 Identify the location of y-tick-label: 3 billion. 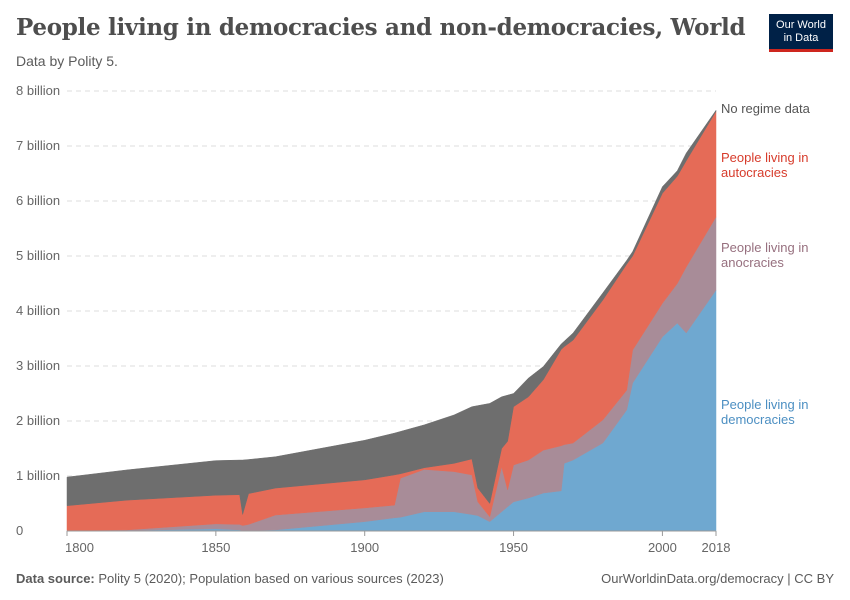
(38, 365).